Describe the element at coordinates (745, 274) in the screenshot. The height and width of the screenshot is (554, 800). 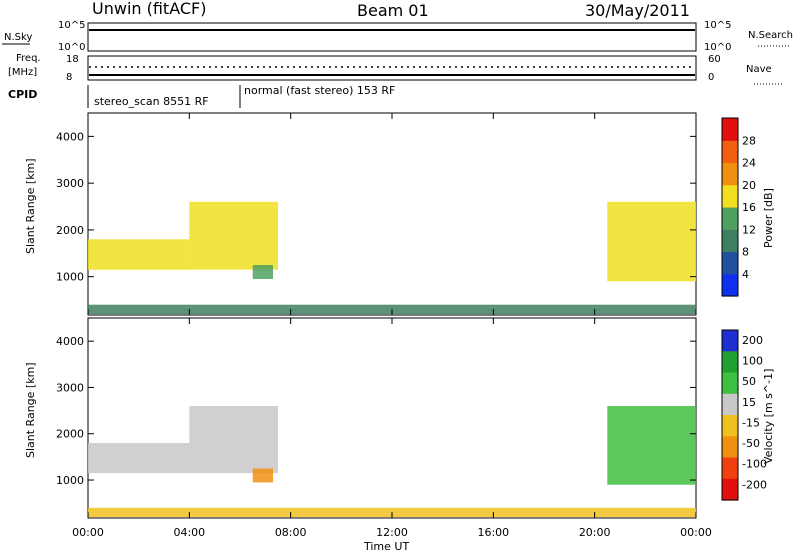
I see `power-colorbar-tick: 4` at that location.